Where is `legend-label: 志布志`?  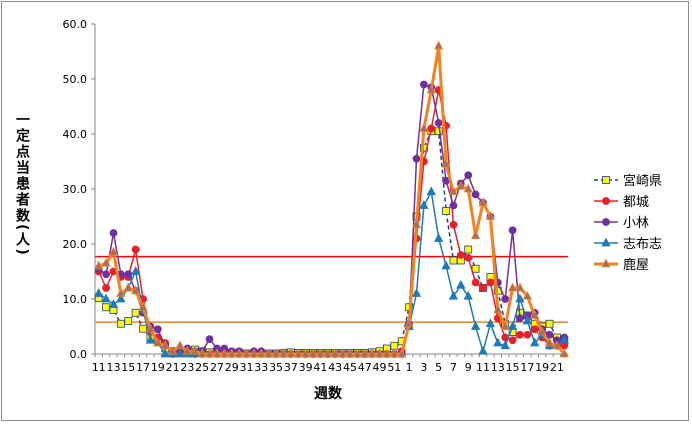 legend-label: 志布志 is located at coordinates (642, 244).